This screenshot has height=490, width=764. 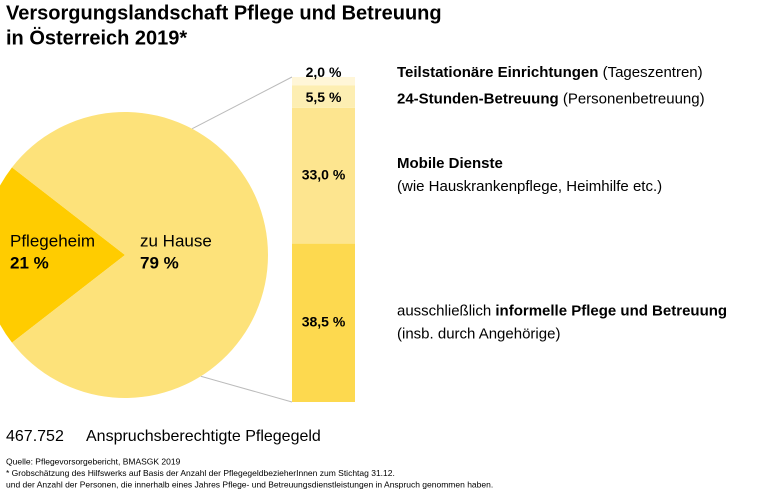 What do you see at coordinates (611, 310) in the screenshot?
I see `label-run: informelle Pflege und Betreuung` at bounding box center [611, 310].